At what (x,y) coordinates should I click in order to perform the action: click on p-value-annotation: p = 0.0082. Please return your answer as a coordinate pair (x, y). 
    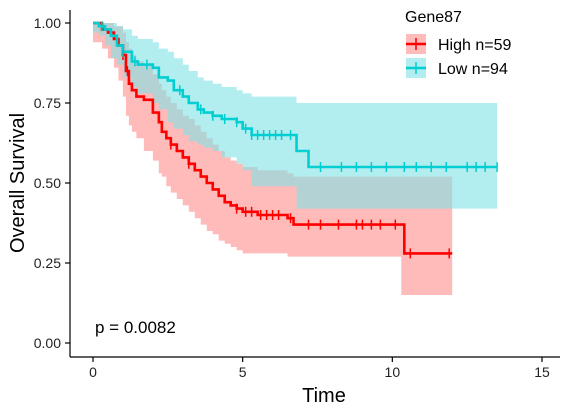
    Looking at the image, I should click on (135, 327).